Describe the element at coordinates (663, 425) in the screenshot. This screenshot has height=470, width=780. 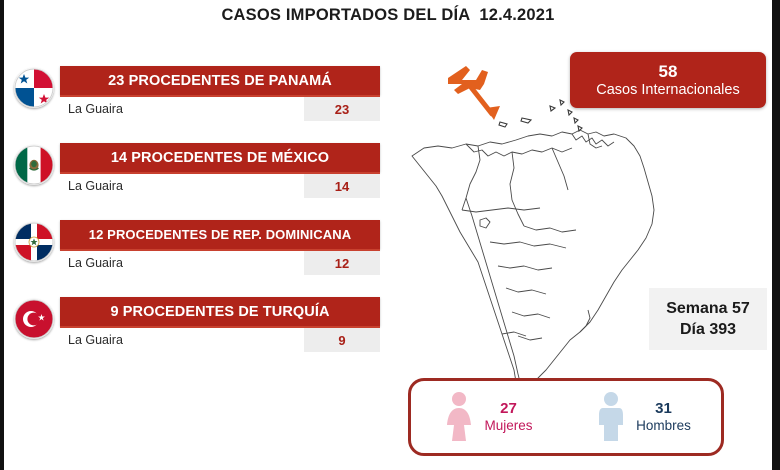
I see `men-label: Hombres` at that location.